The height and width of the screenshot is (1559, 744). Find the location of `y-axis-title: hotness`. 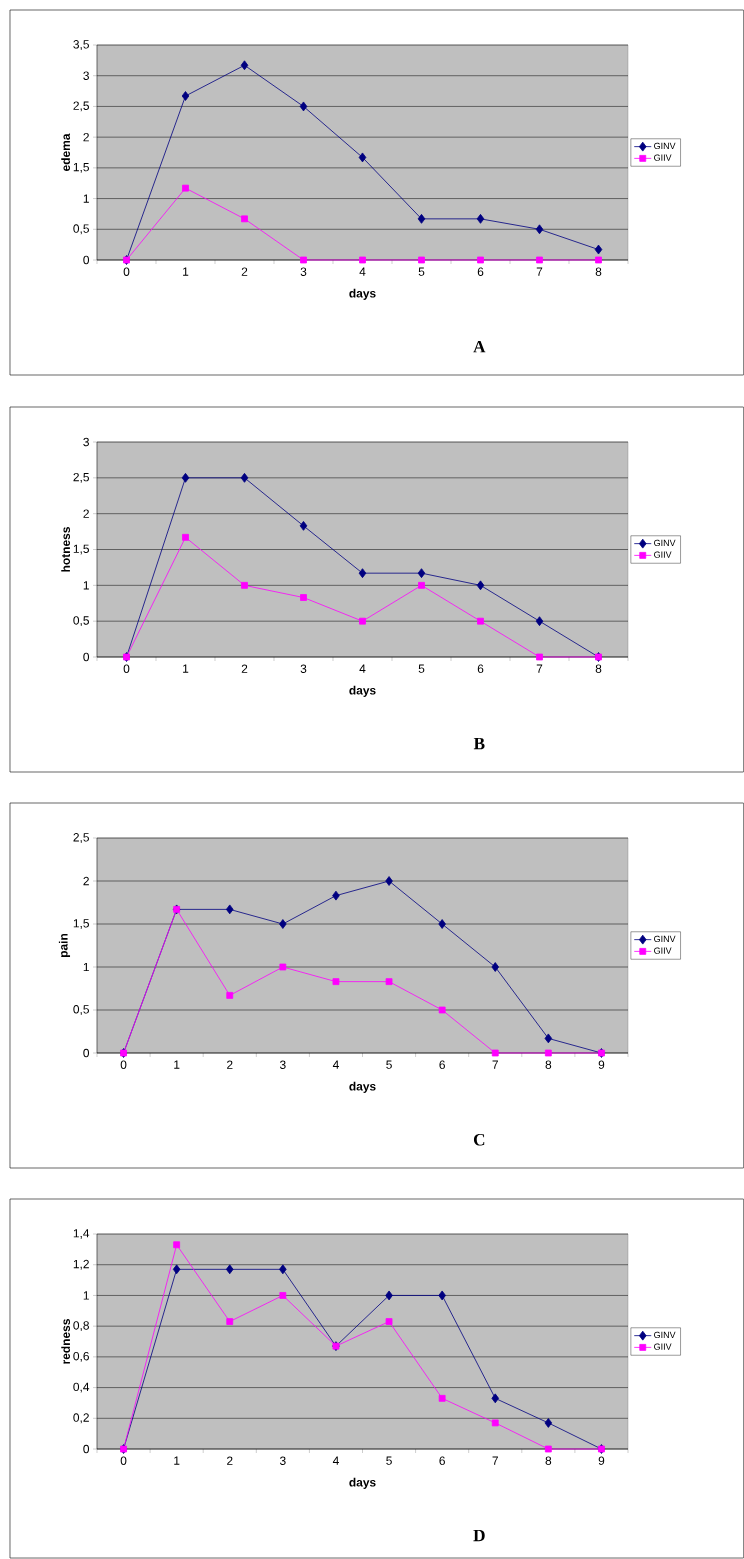

y-axis-title: hotness is located at coordinates (66, 549).